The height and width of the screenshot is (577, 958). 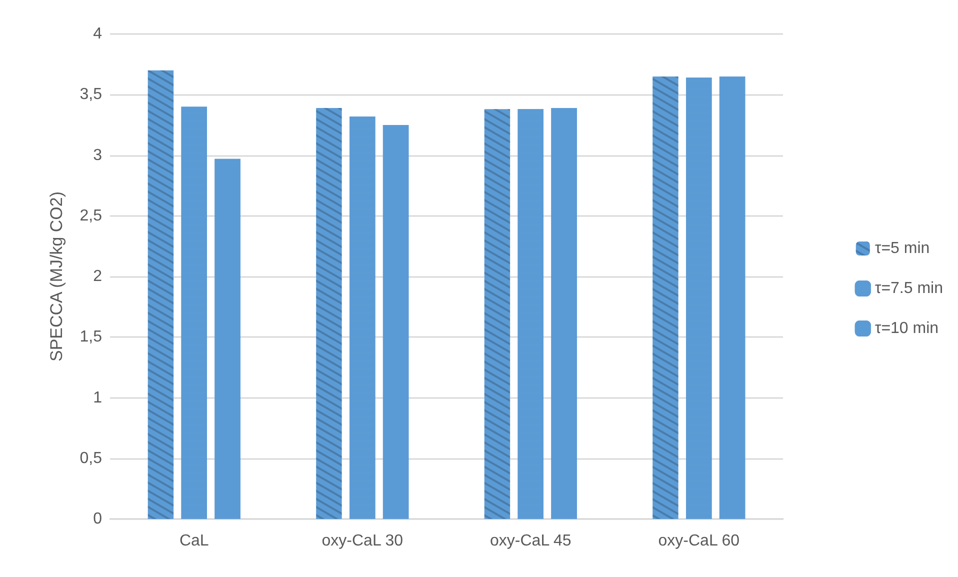 What do you see at coordinates (91, 458) in the screenshot?
I see `y-tick-label: 0,5` at bounding box center [91, 458].